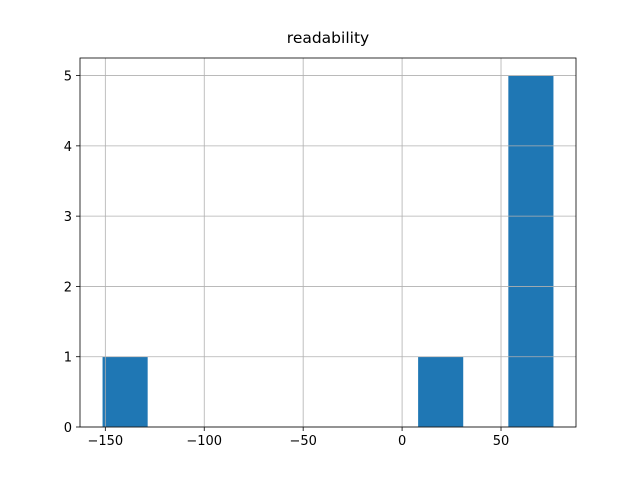 The height and width of the screenshot is (480, 640). What do you see at coordinates (402, 441) in the screenshot?
I see `x-tick-label: 0` at bounding box center [402, 441].